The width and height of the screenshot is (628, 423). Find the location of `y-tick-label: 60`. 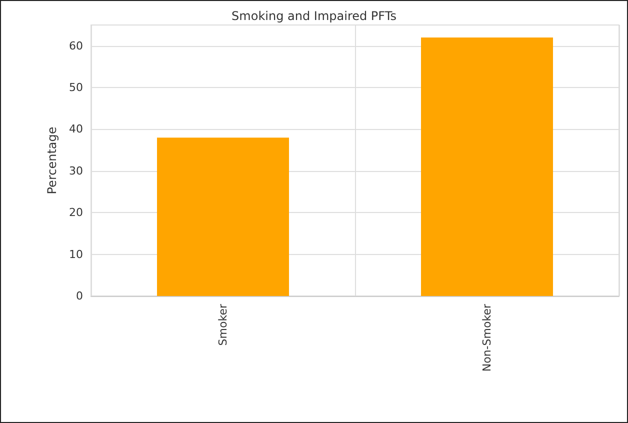

y-tick-label: 60 is located at coordinates (76, 45).